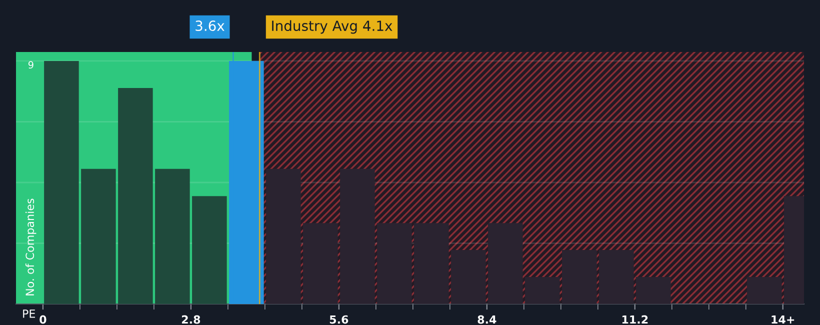 This screenshot has width=820, height=325. I want to click on x-tick-label: 2.8, so click(191, 319).